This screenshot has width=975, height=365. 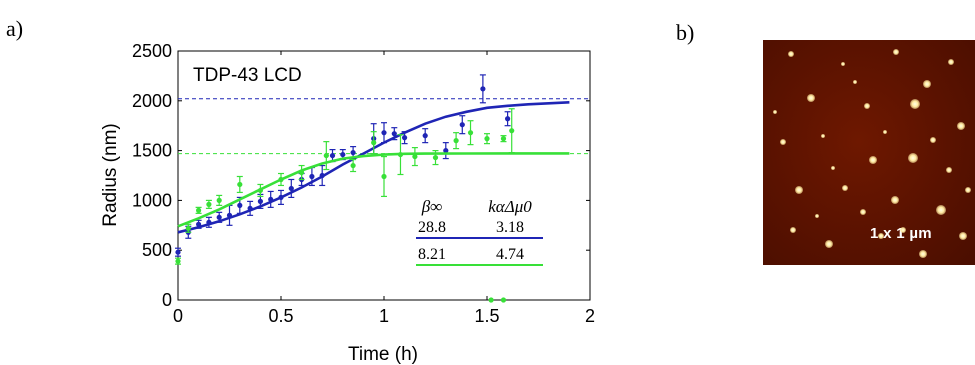 I want to click on y-tick-label: 1000, so click(x=152, y=200).